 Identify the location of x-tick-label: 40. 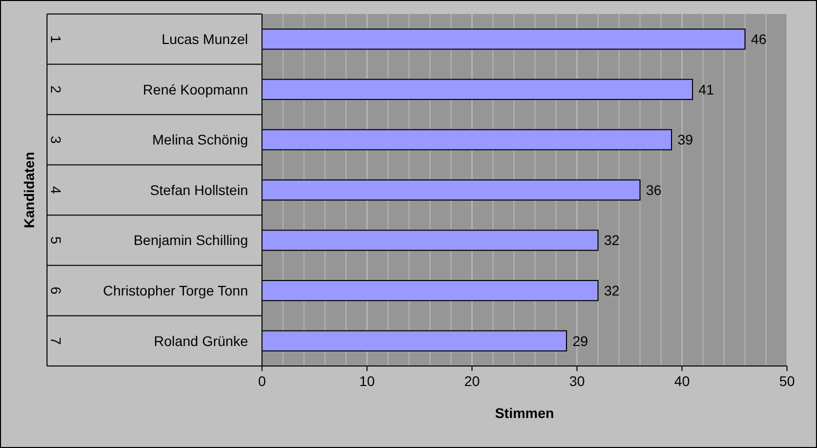
(682, 381).